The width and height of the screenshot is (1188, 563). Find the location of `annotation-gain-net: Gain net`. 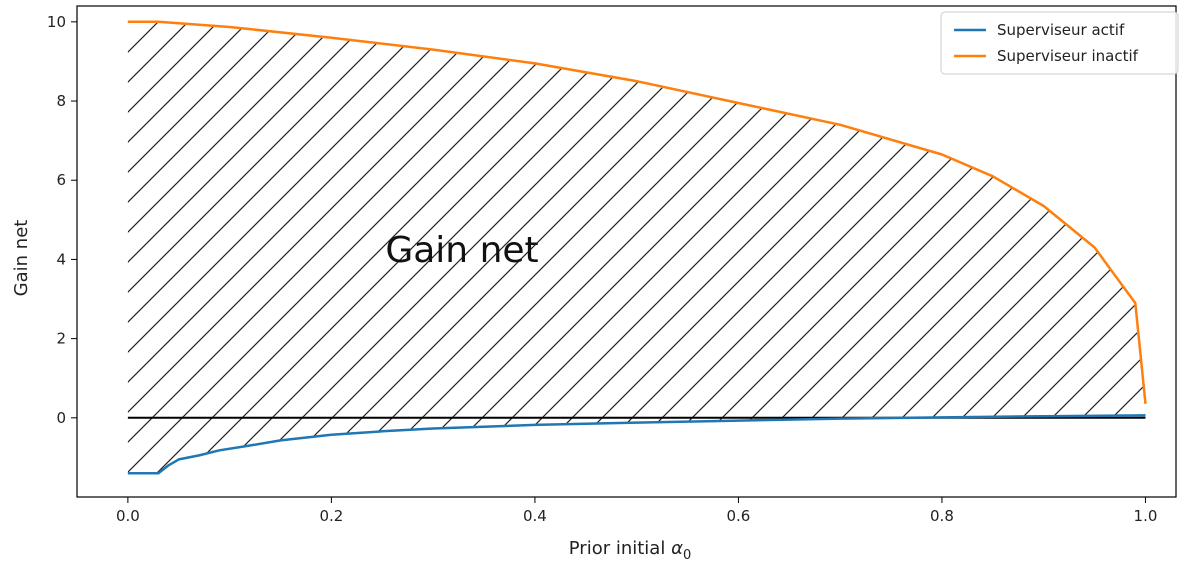

annotation-gain-net: Gain net is located at coordinates (461, 250).